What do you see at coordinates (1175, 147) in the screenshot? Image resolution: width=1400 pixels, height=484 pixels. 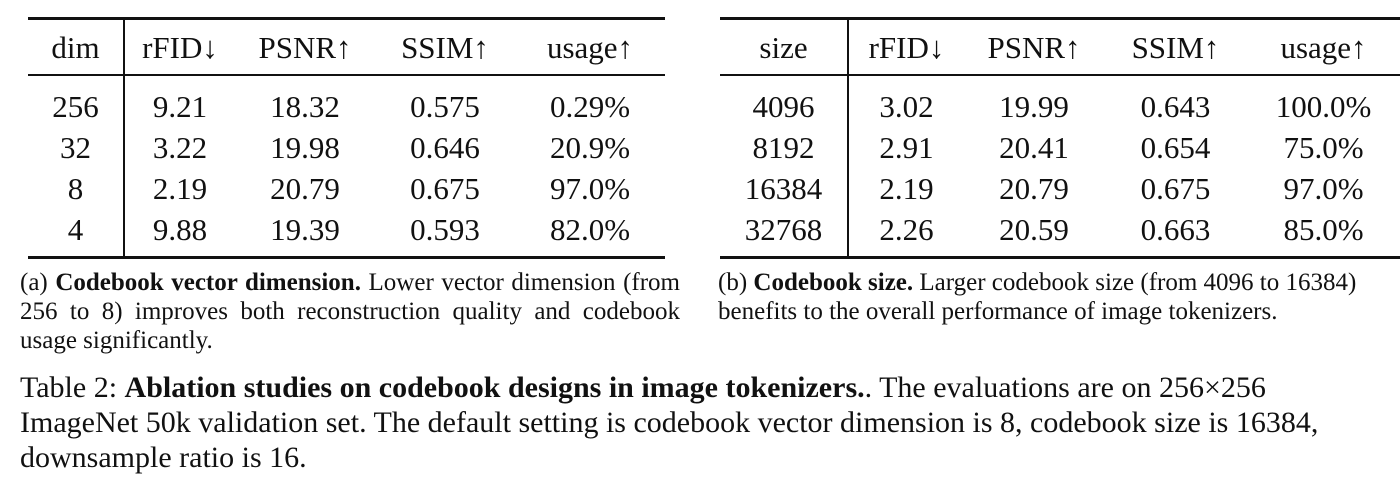 I see `cell-ssim: 0.654` at bounding box center [1175, 147].